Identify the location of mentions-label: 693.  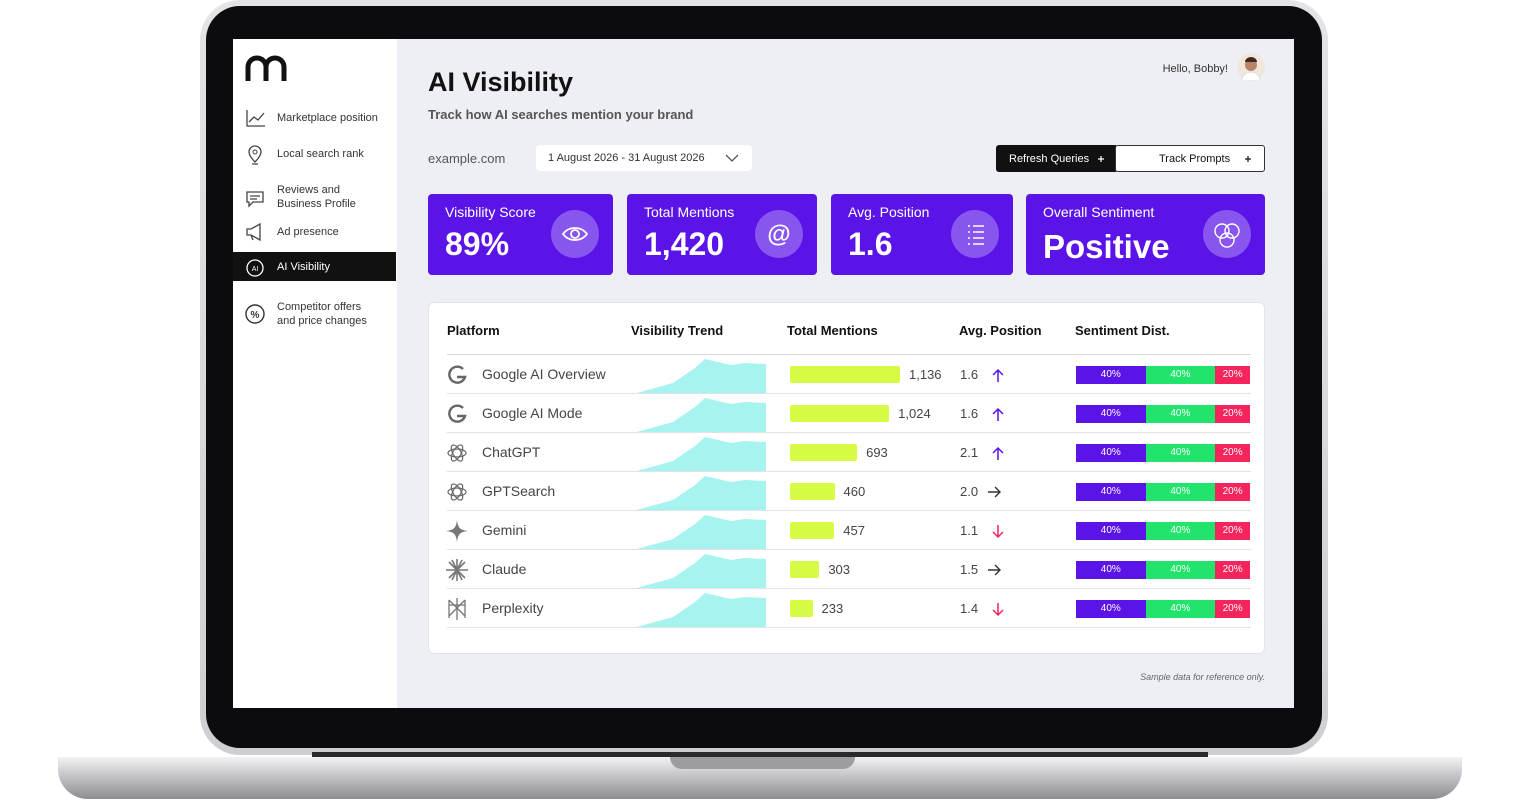
(877, 452).